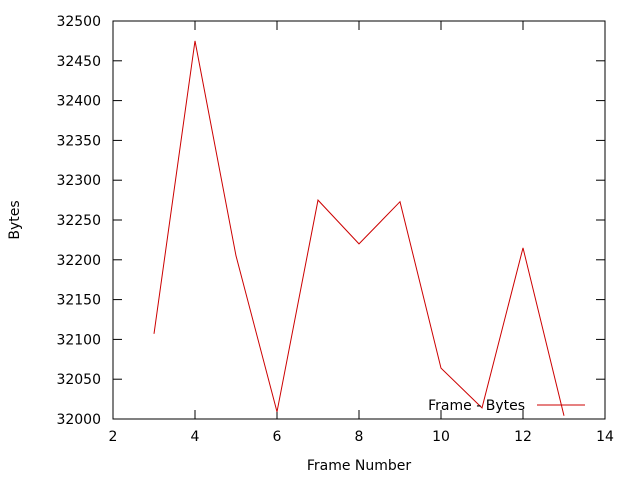  Describe the element at coordinates (78, 380) in the screenshot. I see `y-tick-label: 32050` at that location.